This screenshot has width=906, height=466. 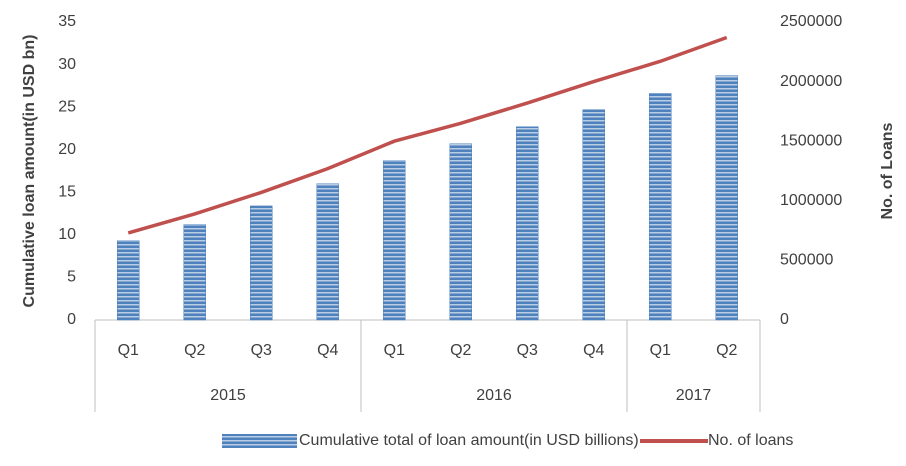 What do you see at coordinates (71, 277) in the screenshot?
I see `y-tick-label: 5` at bounding box center [71, 277].